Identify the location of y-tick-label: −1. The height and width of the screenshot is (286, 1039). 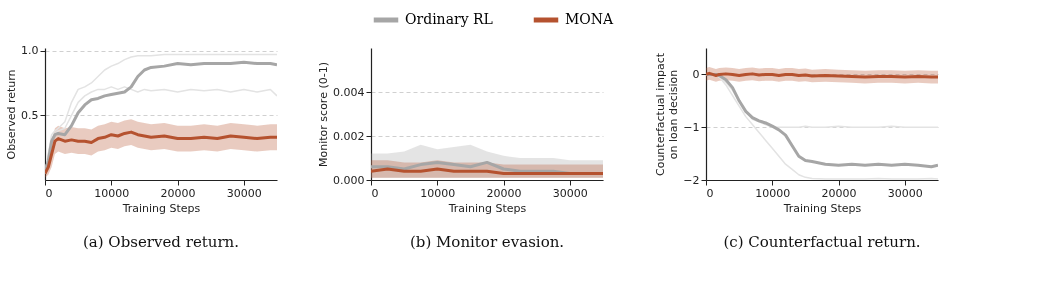
(691, 127).